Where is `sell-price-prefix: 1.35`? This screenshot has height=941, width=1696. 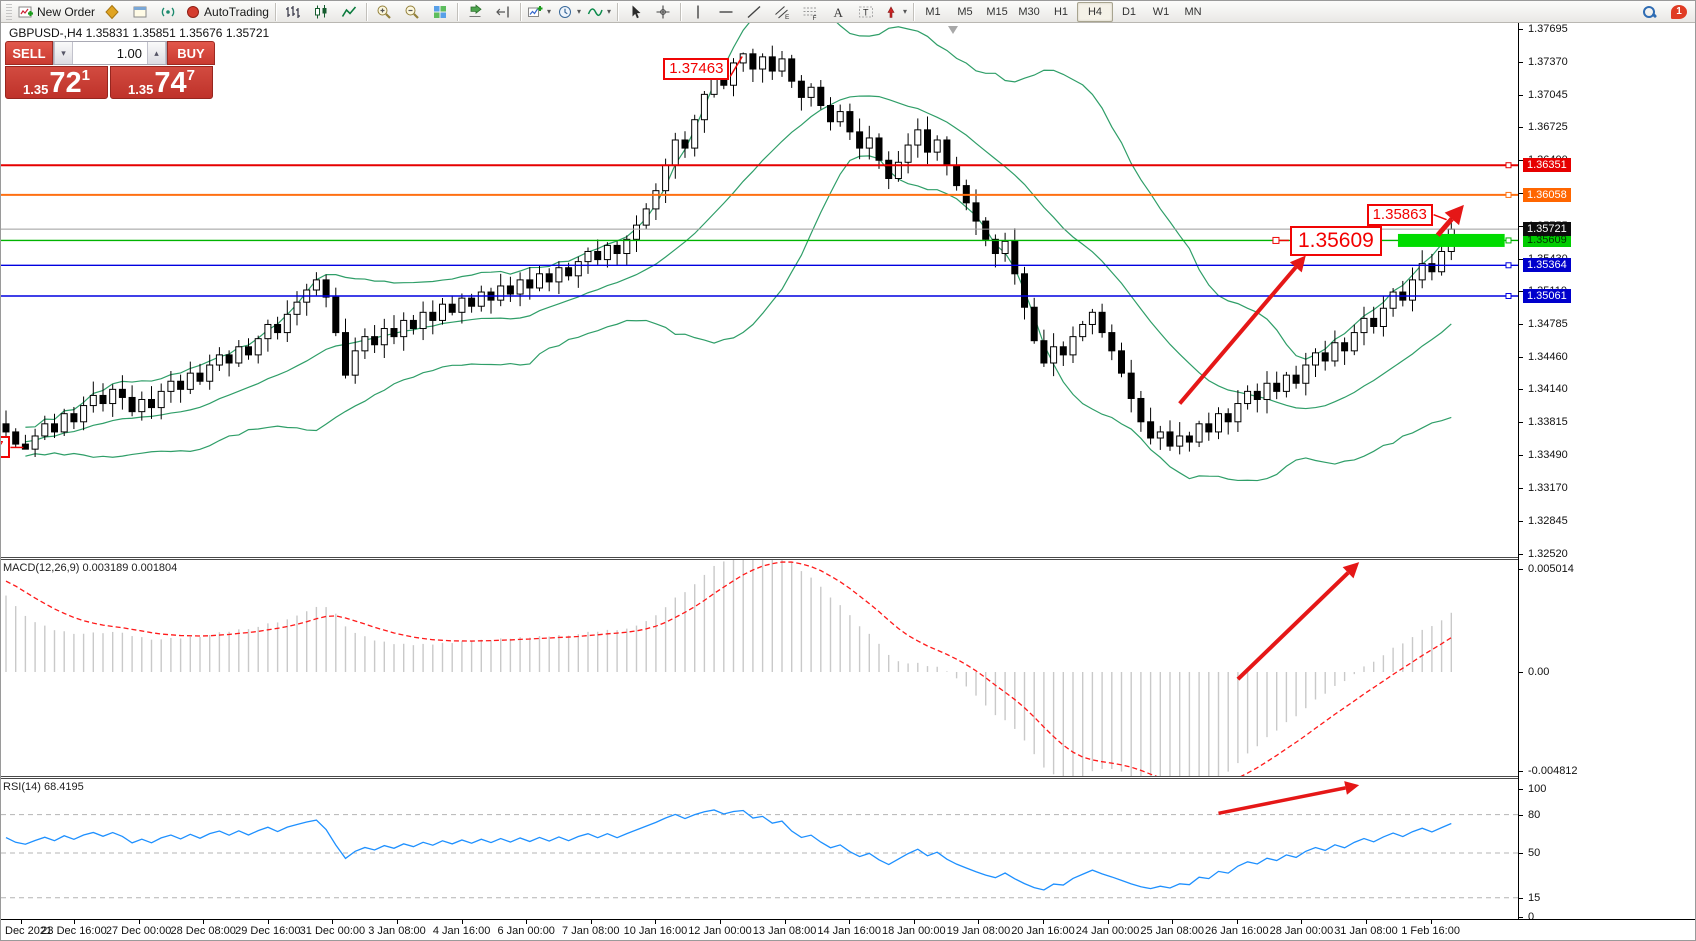 sell-price-prefix: 1.35 is located at coordinates (36, 89).